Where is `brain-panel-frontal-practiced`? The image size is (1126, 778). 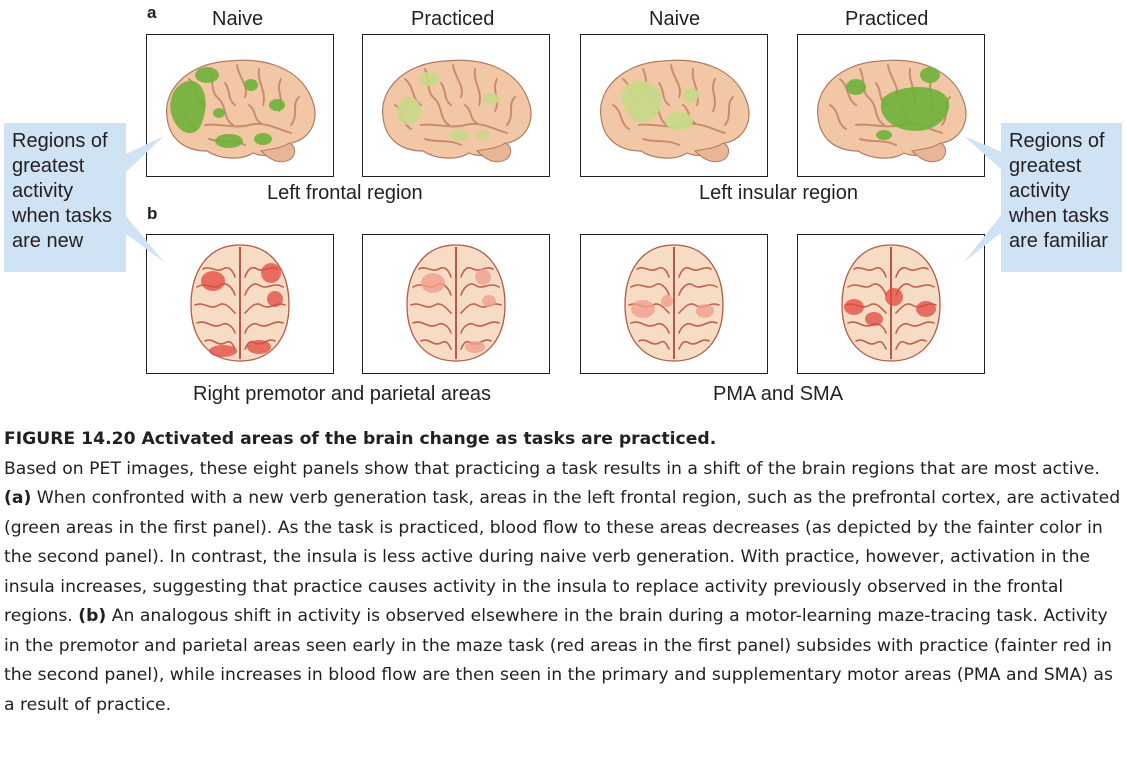
brain-panel-frontal-practiced is located at coordinates (456, 105).